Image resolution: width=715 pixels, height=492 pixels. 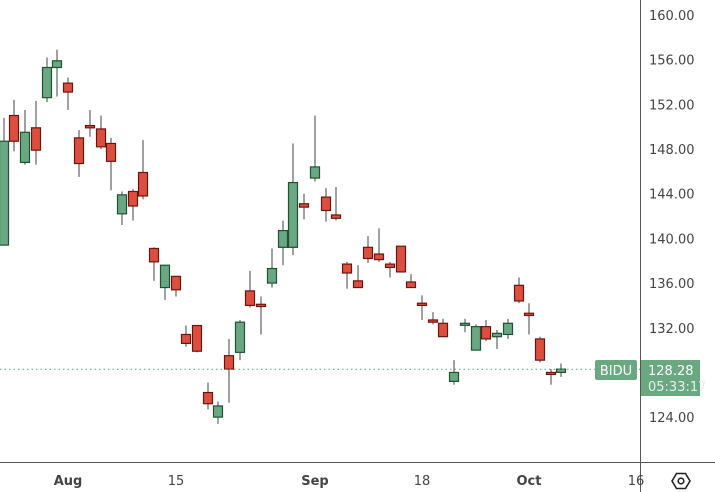 I want to click on price-axis-label: 156.00, so click(x=672, y=61).